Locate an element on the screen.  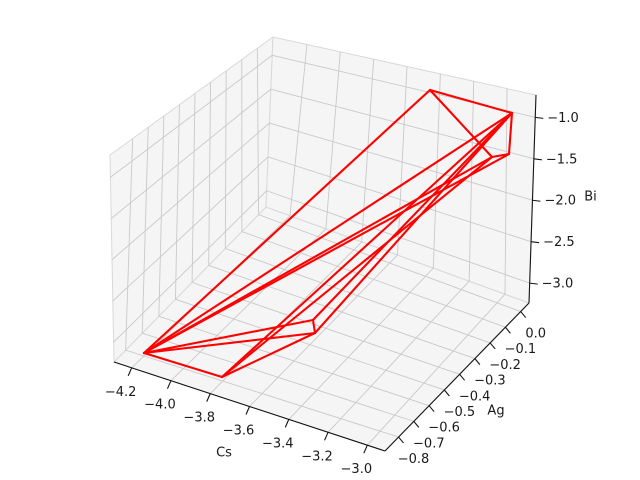
hull-edge-C2-E is located at coordinates (412, 216).